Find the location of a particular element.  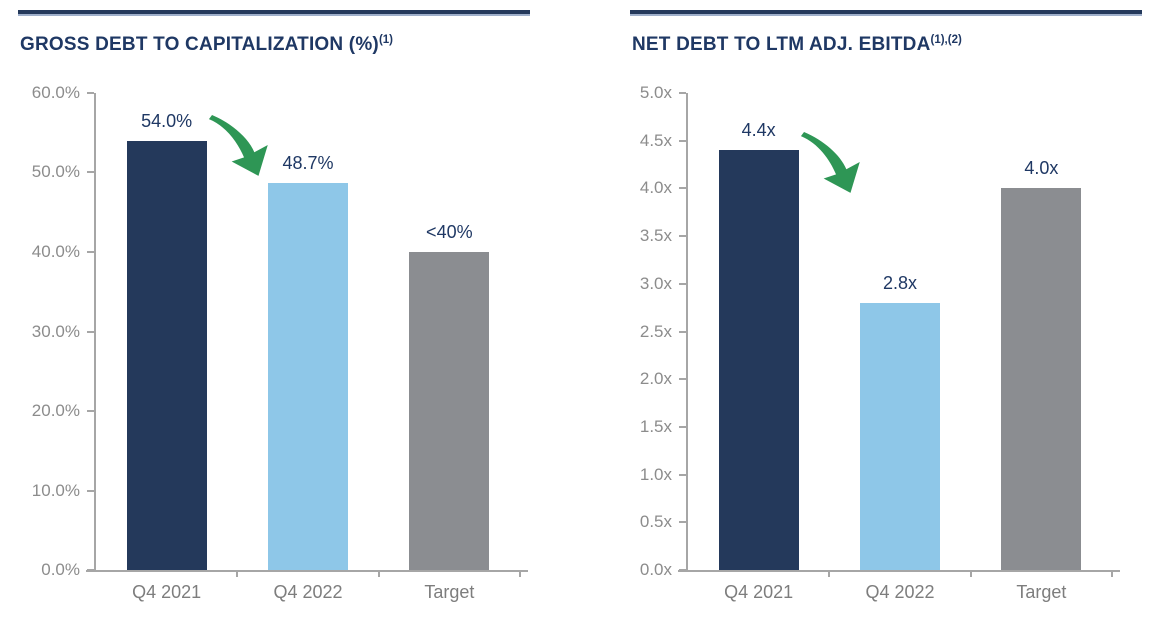

y-tick-label: 0.0% is located at coordinates (60, 569).